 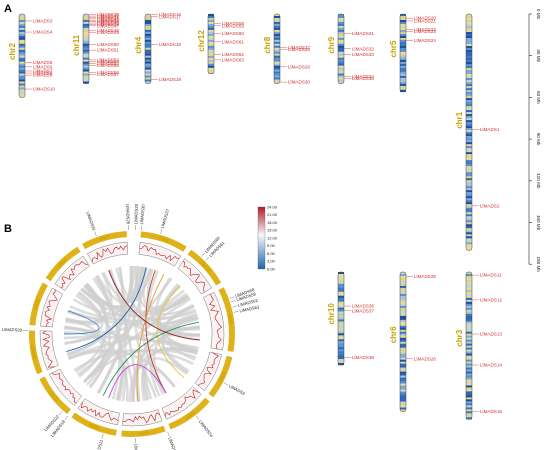 What do you see at coordinates (12, 51) in the screenshot?
I see `chromosome-label: chr2` at bounding box center [12, 51].